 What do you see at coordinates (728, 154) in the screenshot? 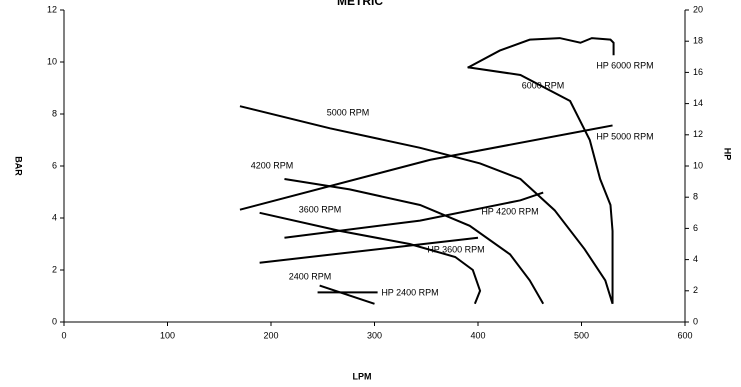
I see `y2-axis-label: HP` at bounding box center [728, 154].